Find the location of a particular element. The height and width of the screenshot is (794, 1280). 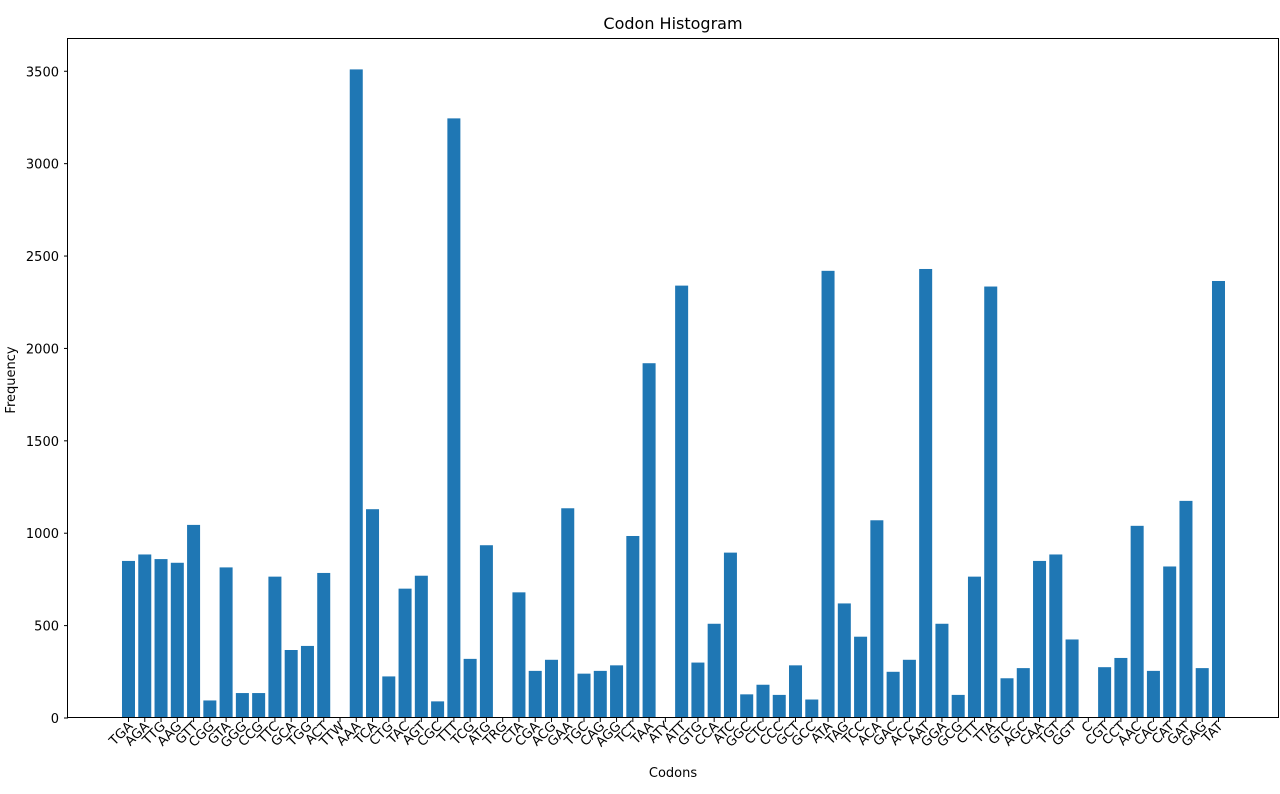

bar-gtg is located at coordinates (698, 690).